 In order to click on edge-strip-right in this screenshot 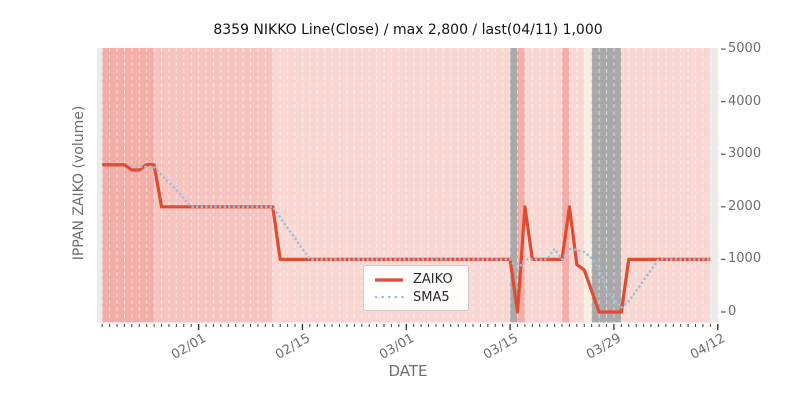, I will do `click(714, 185)`.